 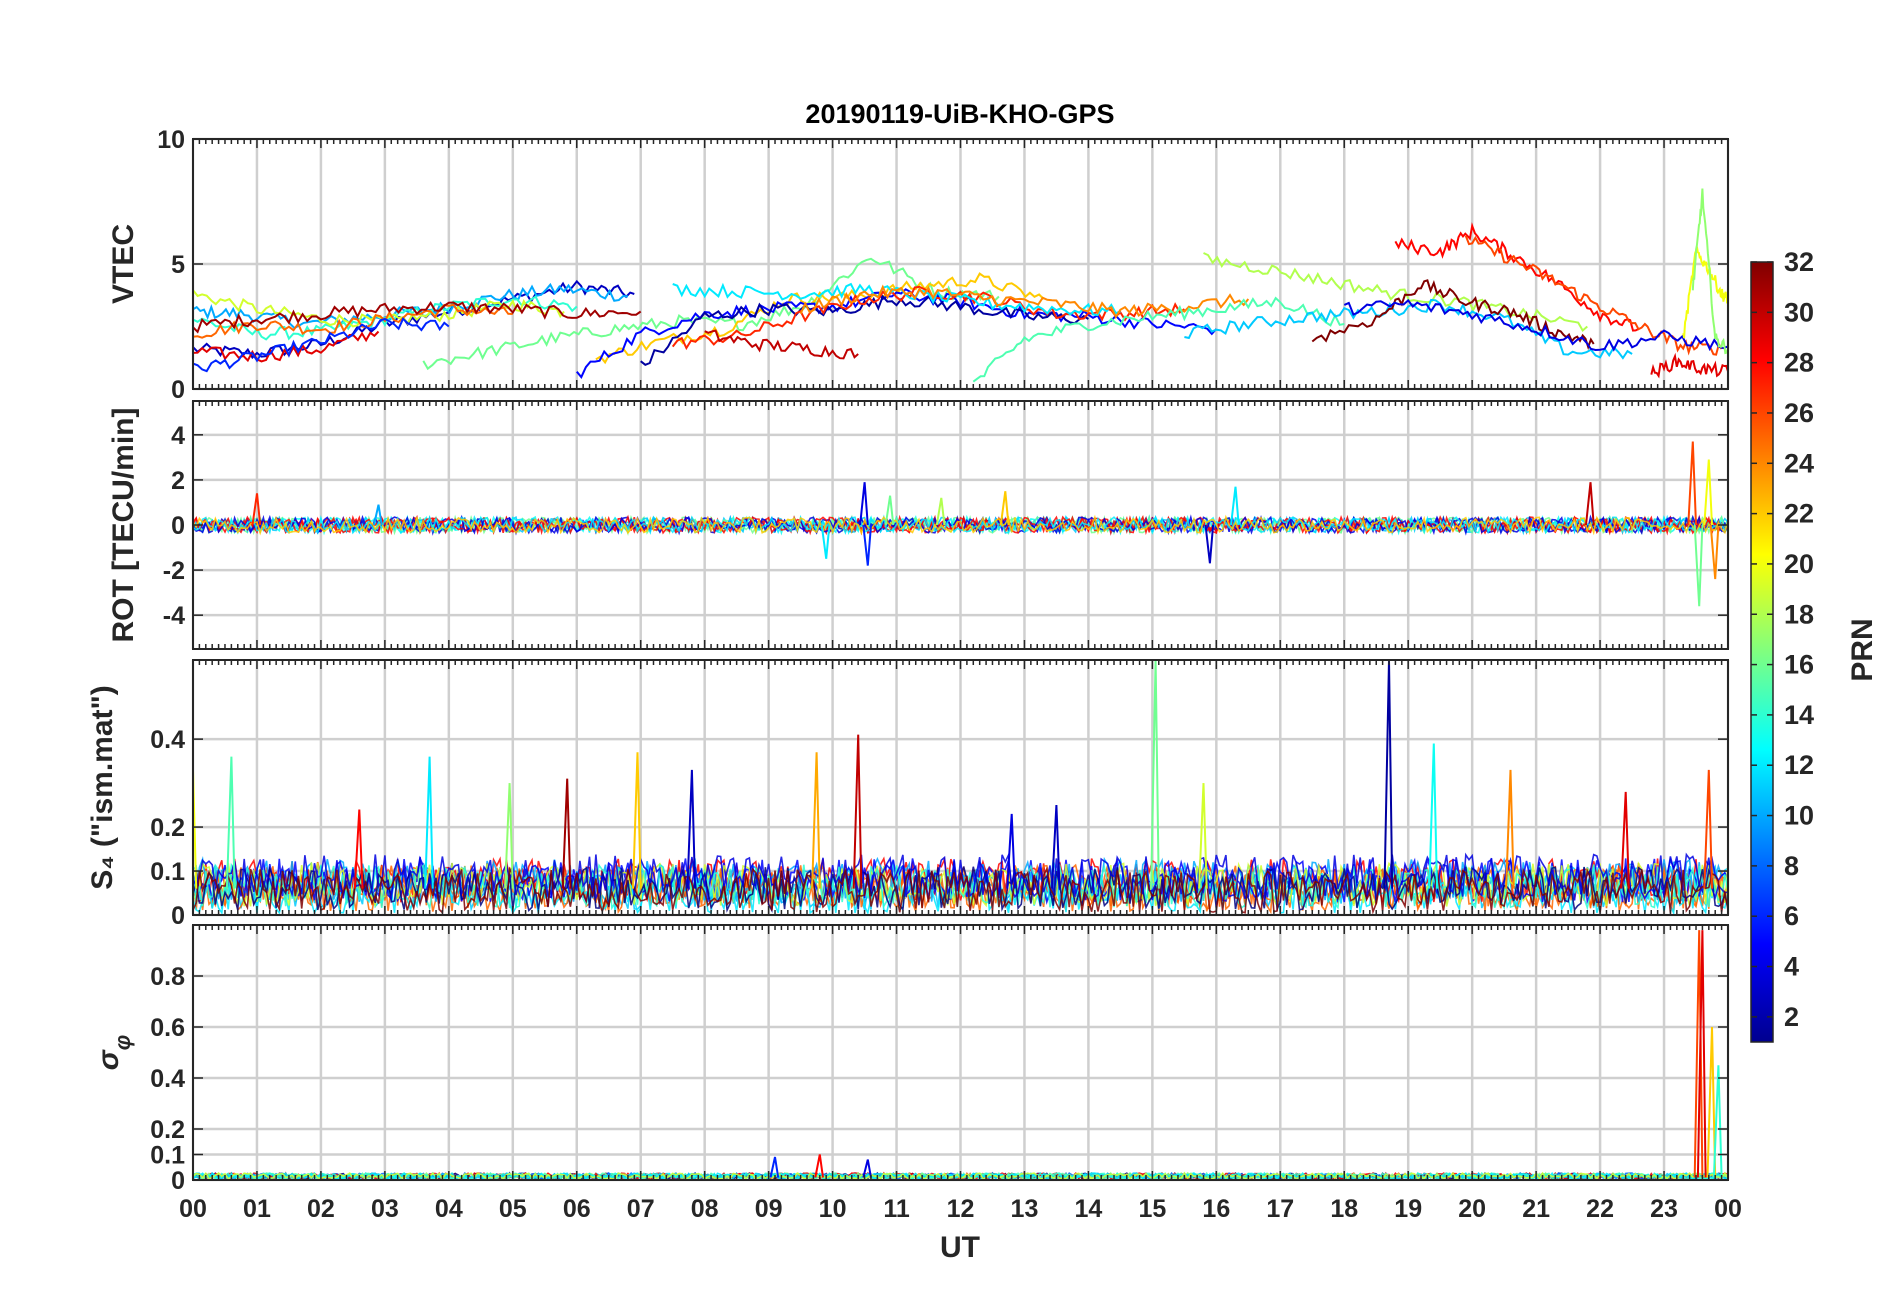 What do you see at coordinates (1408, 1209) in the screenshot?
I see `x-tick-label: 19` at bounding box center [1408, 1209].